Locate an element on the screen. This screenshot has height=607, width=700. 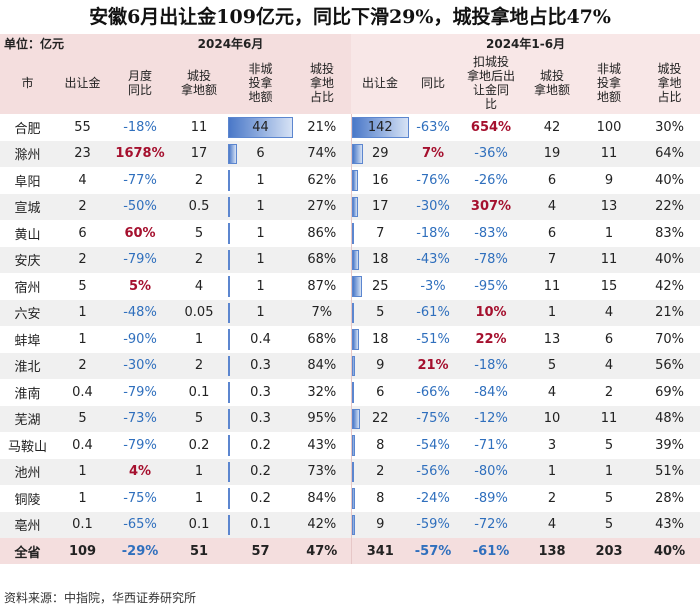
cell-value: 22 is located at coordinates (380, 419).